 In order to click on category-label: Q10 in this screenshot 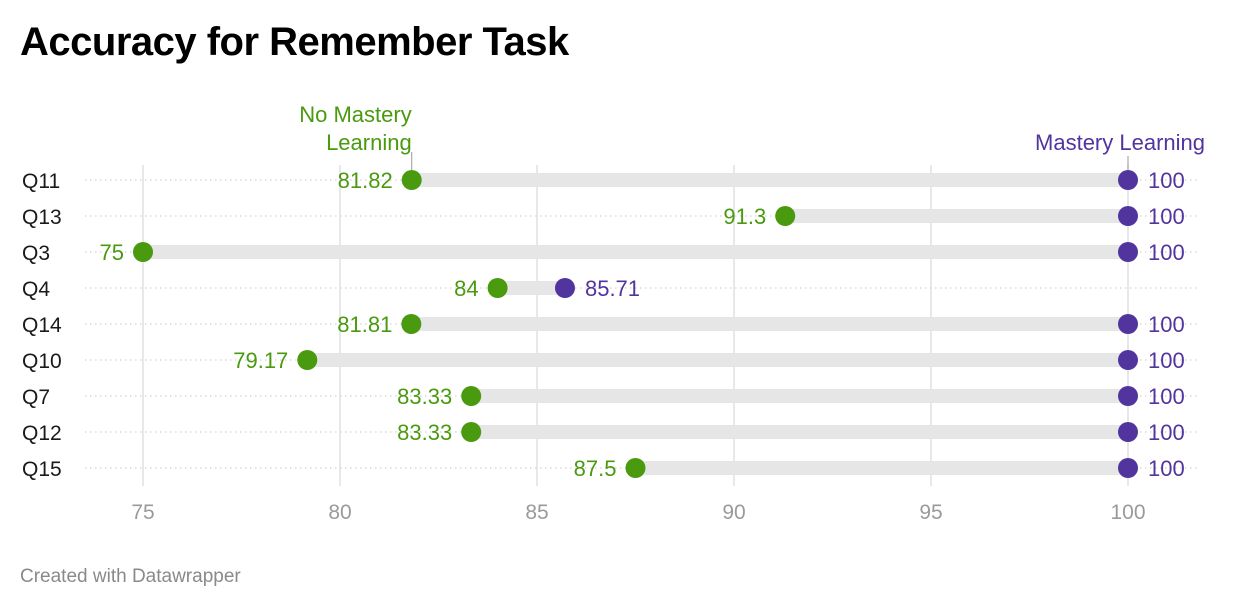, I will do `click(42, 361)`.